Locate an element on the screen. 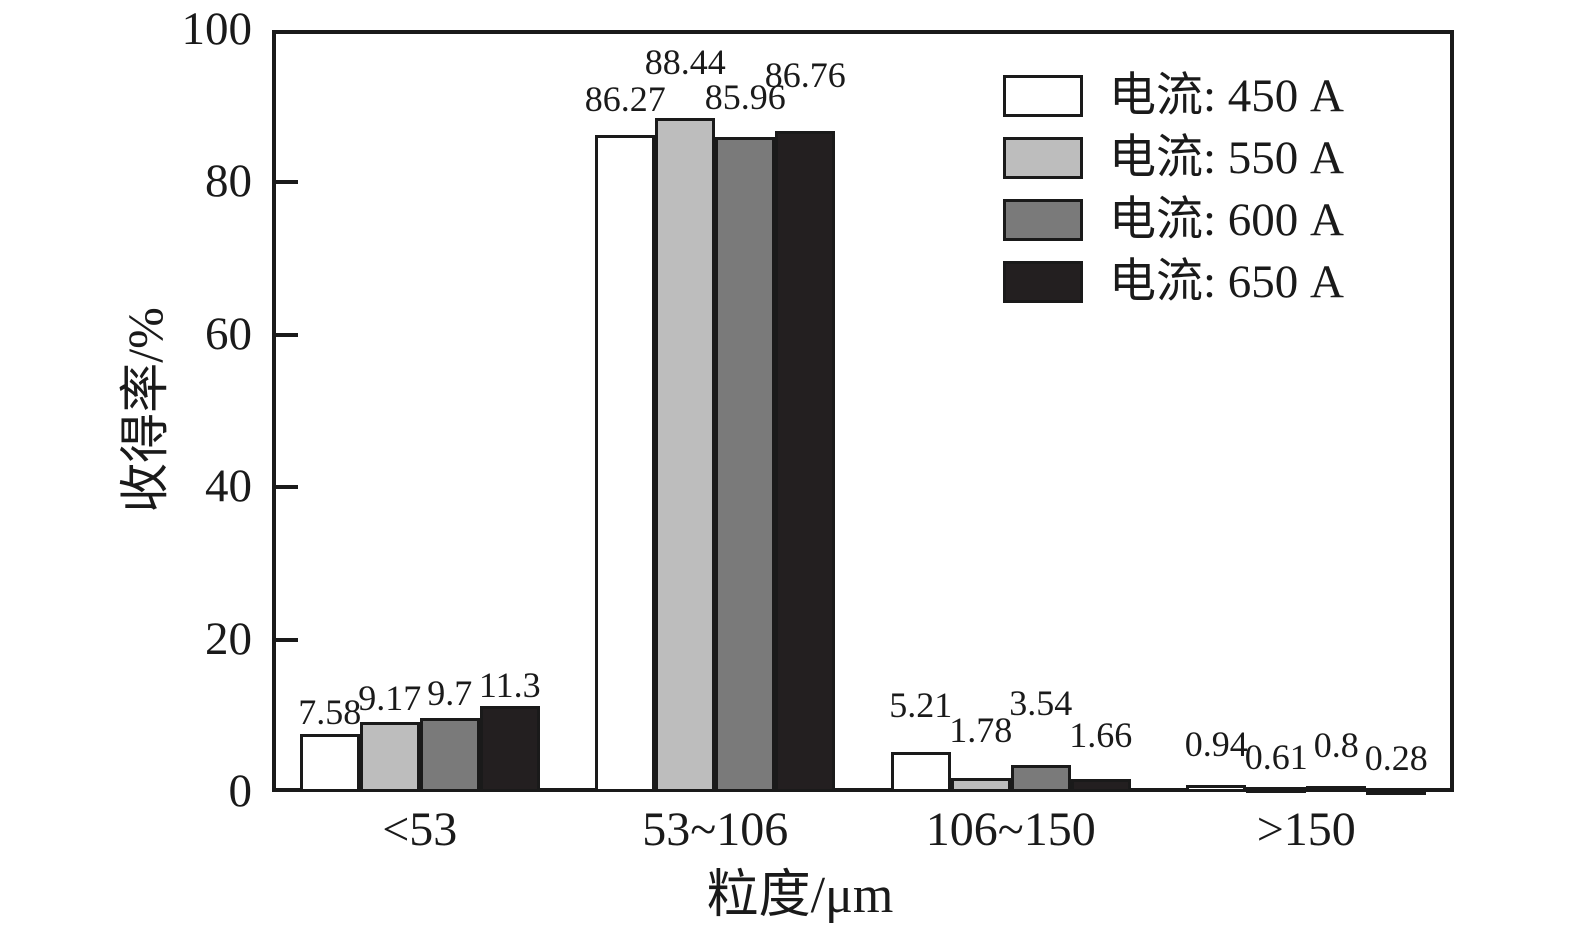 This screenshot has width=1575, height=937. bar-series1-group2 is located at coordinates (625, 463).